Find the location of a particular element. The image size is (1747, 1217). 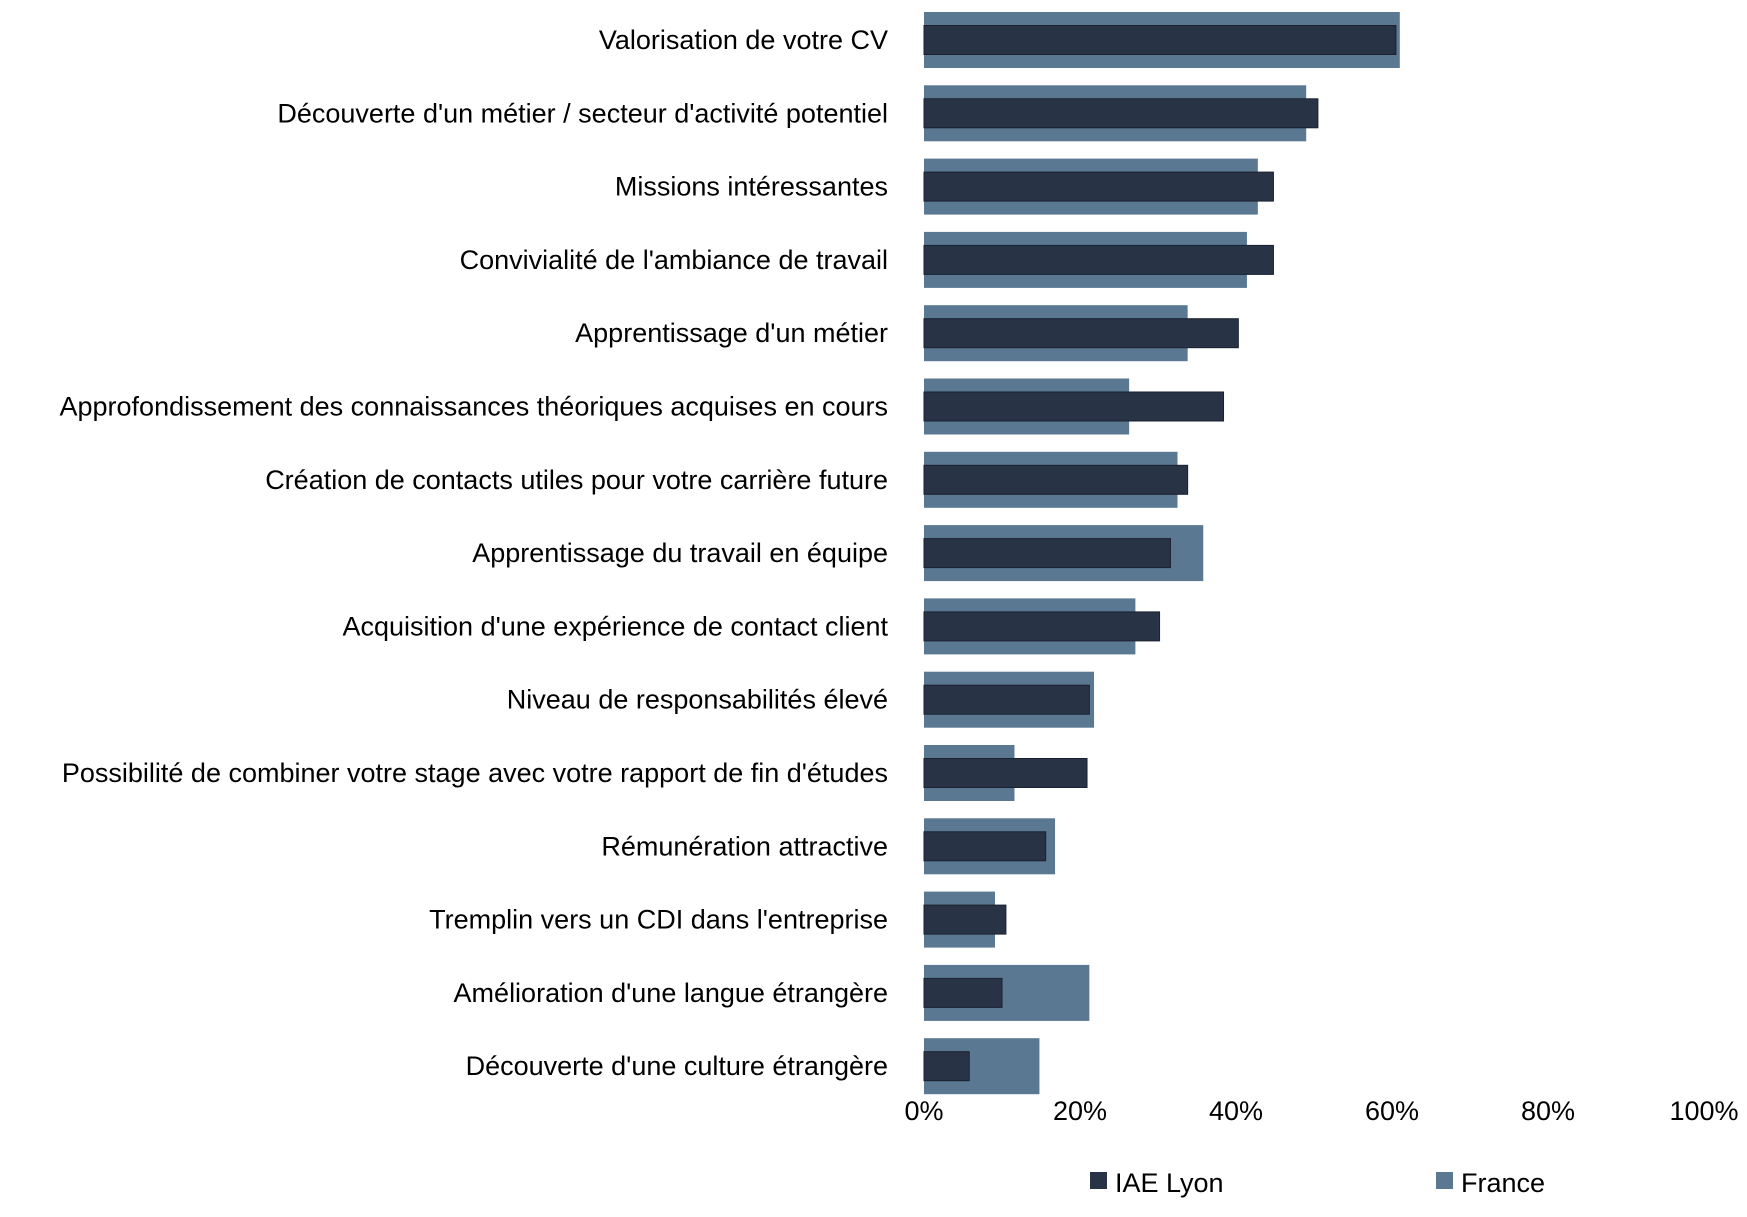

legend-label: France is located at coordinates (1503, 1183).